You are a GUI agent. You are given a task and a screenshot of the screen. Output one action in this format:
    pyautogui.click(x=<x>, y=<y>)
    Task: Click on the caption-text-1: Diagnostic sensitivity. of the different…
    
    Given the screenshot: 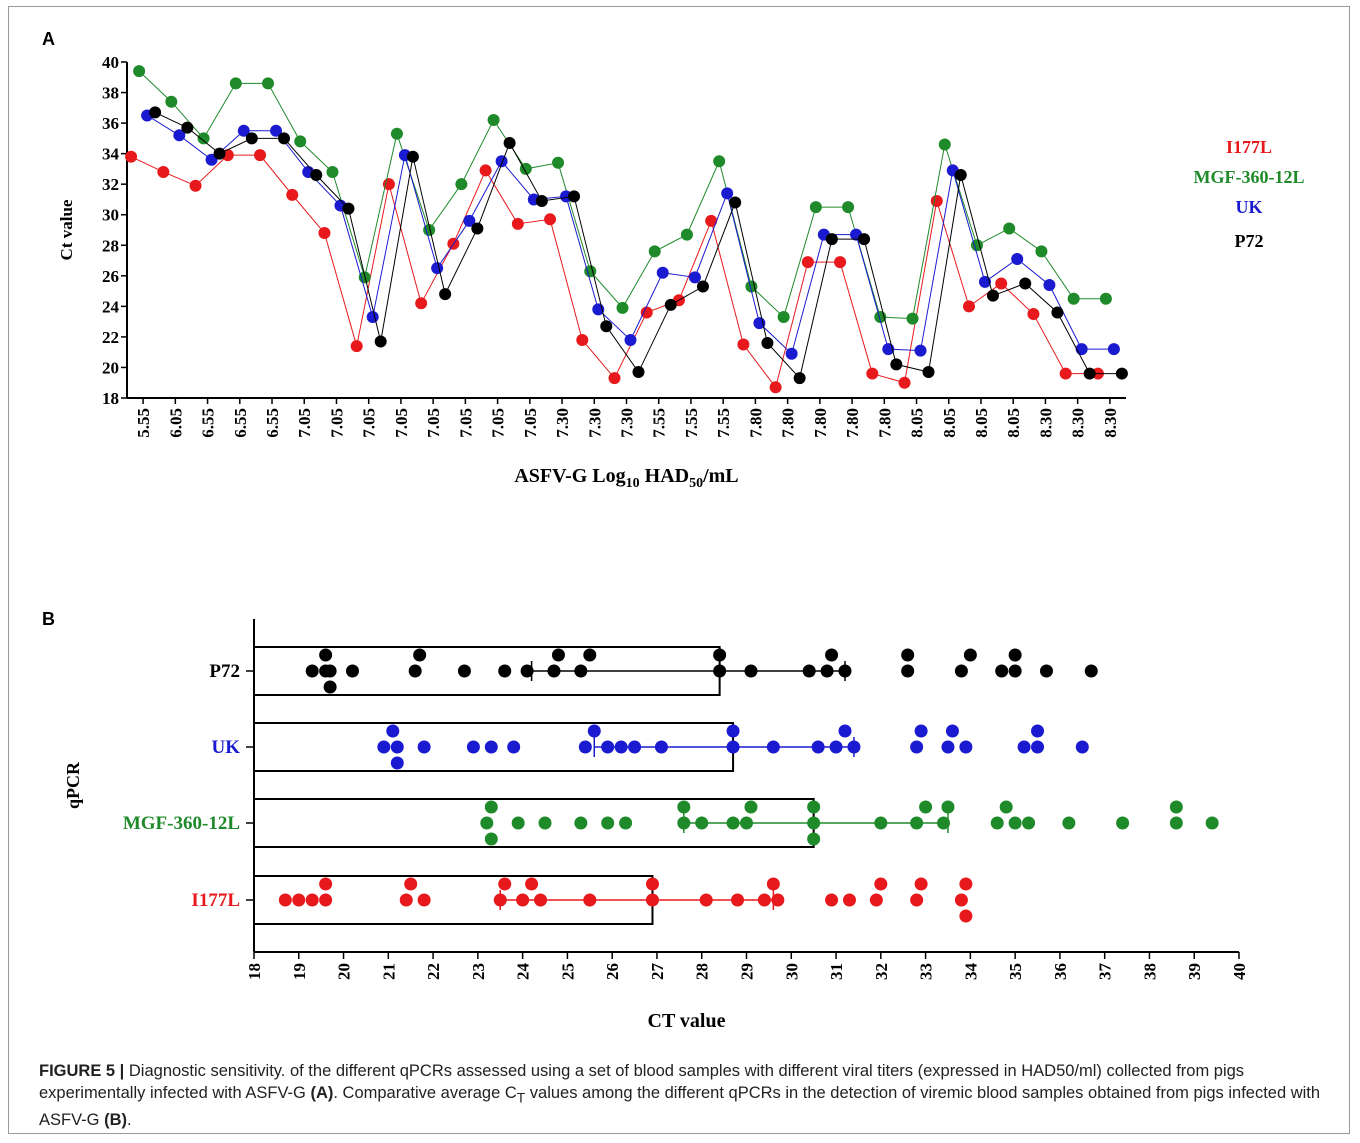 What is the action you would take?
    pyautogui.click(x=642, y=1082)
    